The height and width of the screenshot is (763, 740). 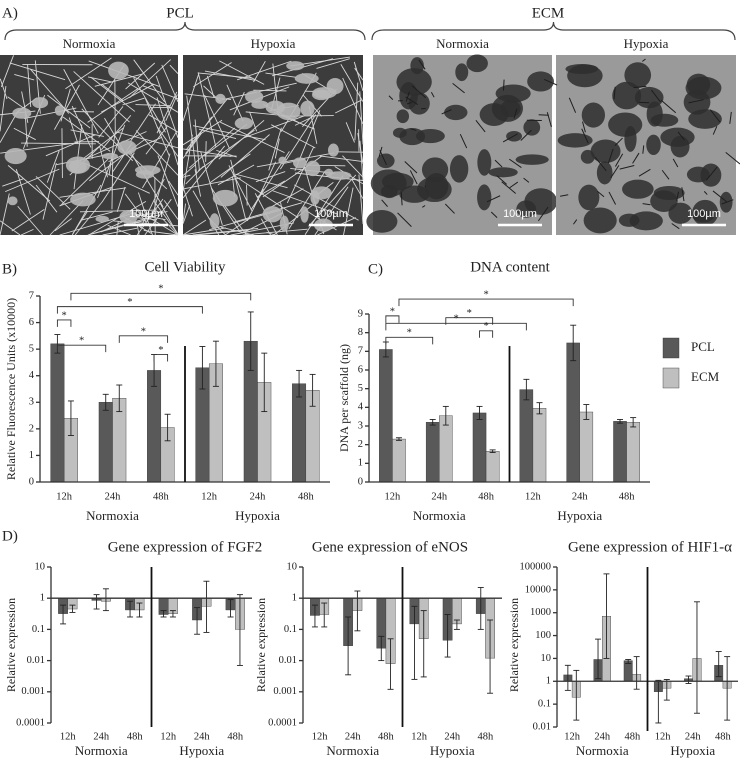 What do you see at coordinates (705, 376) in the screenshot?
I see `legend-label: ECM` at bounding box center [705, 376].